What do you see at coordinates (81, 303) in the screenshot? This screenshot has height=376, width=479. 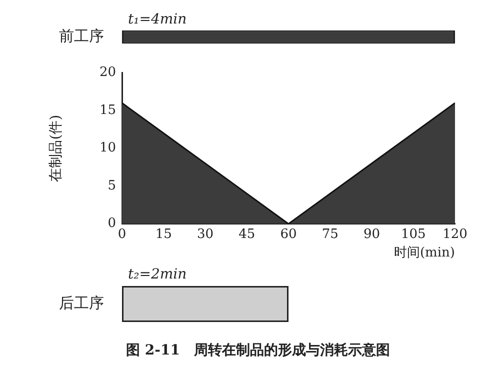 I see `y-tick-label: 后工序` at bounding box center [81, 303].